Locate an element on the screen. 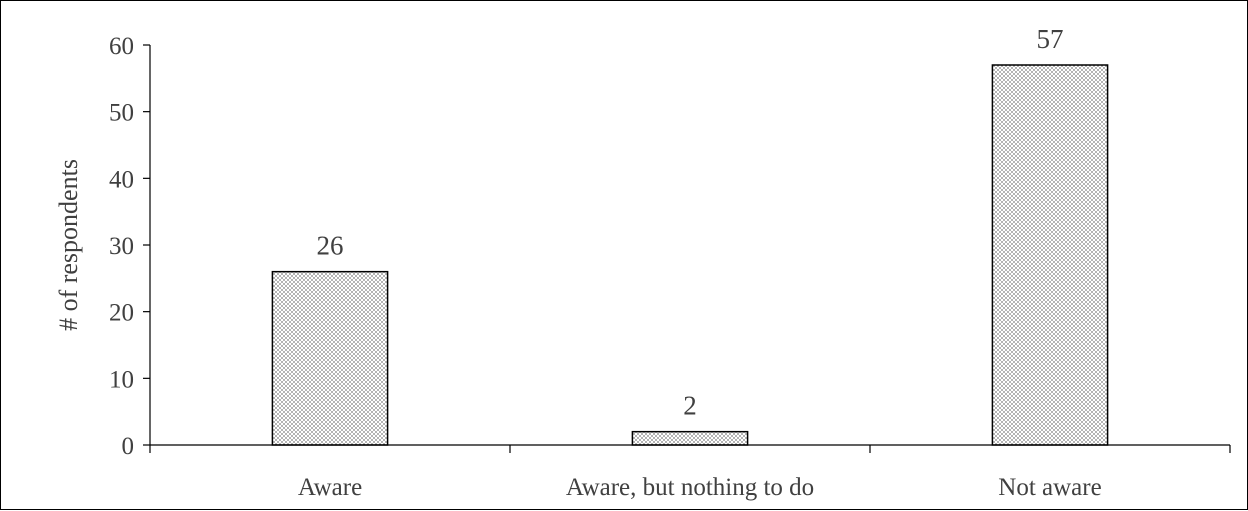 This screenshot has height=511, width=1248. y-axis: 0 10 20 30 40 50 60 is located at coordinates (130, 246).